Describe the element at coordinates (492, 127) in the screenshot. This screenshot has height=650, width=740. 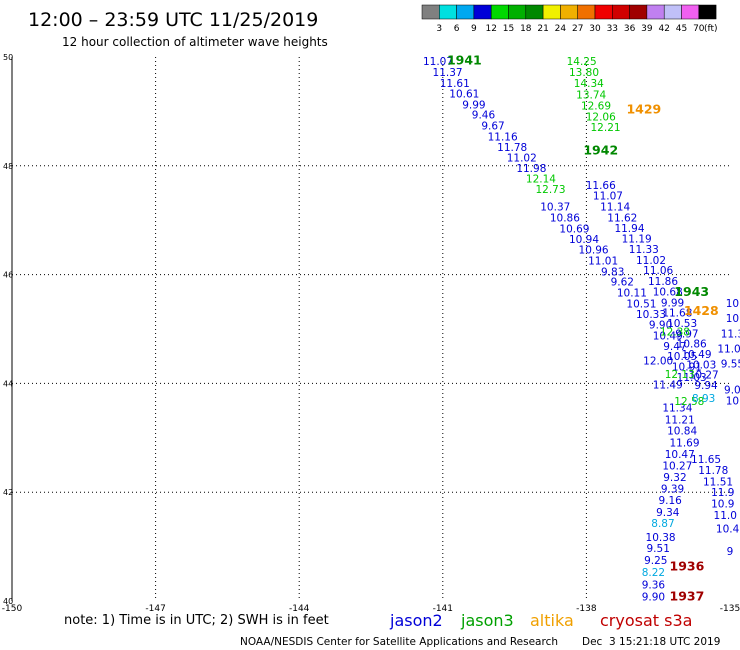
I see `wave-height-label-jason2: 9.67` at that location.